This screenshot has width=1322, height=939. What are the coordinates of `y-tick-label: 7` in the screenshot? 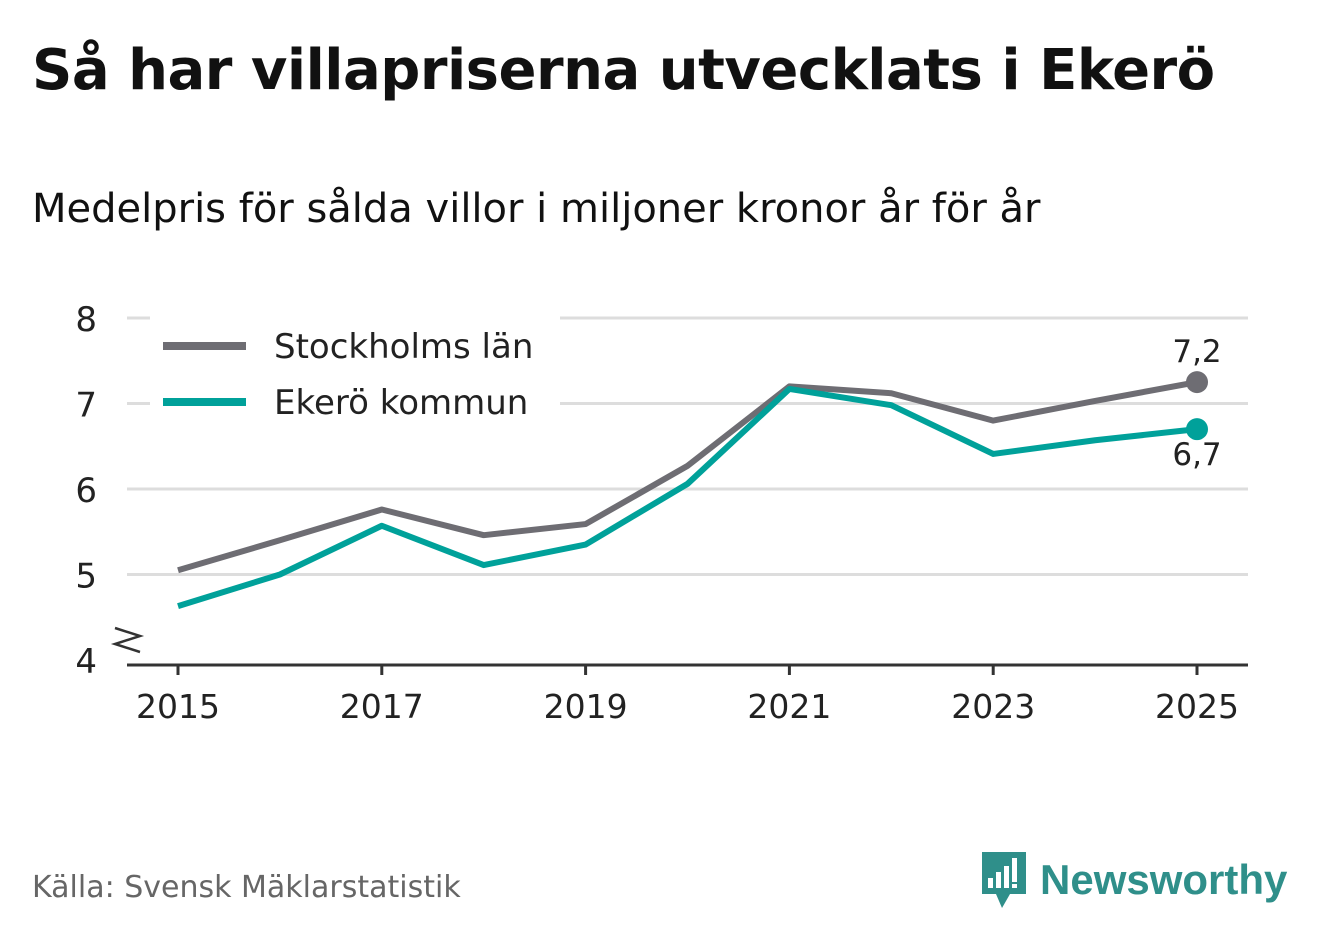 It's located at (86, 406).